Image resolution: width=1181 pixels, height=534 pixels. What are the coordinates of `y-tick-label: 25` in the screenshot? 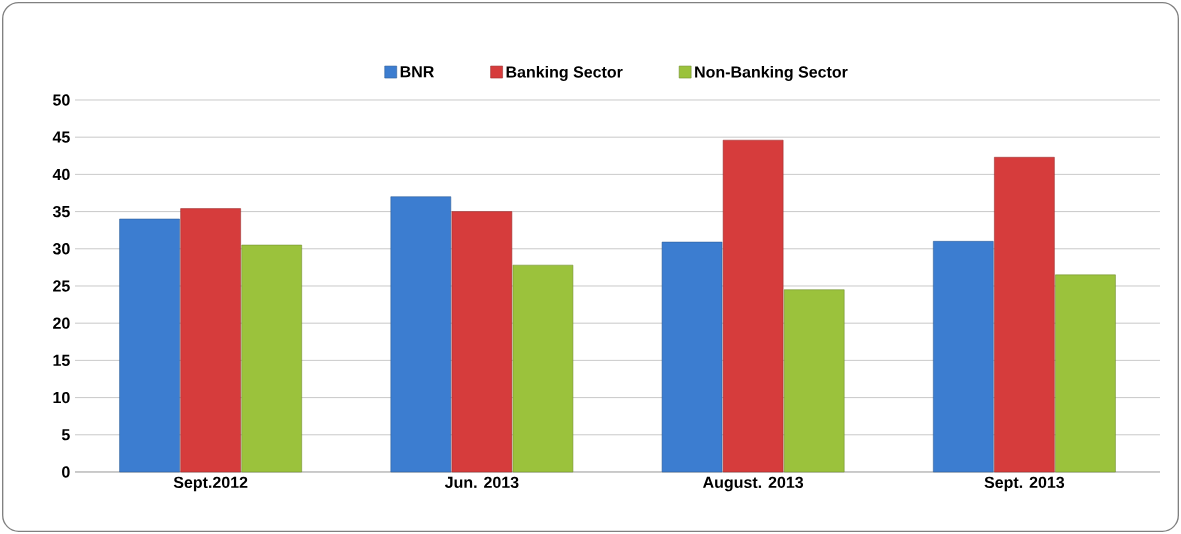 It's located at (61, 286).